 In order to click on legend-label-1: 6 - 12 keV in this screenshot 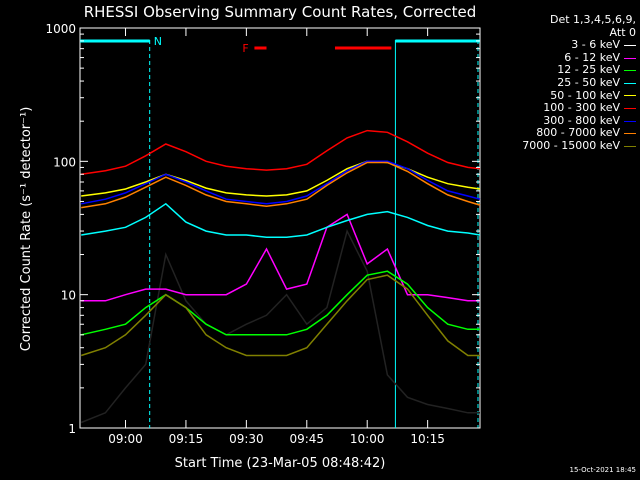, I will do `click(592, 57)`.